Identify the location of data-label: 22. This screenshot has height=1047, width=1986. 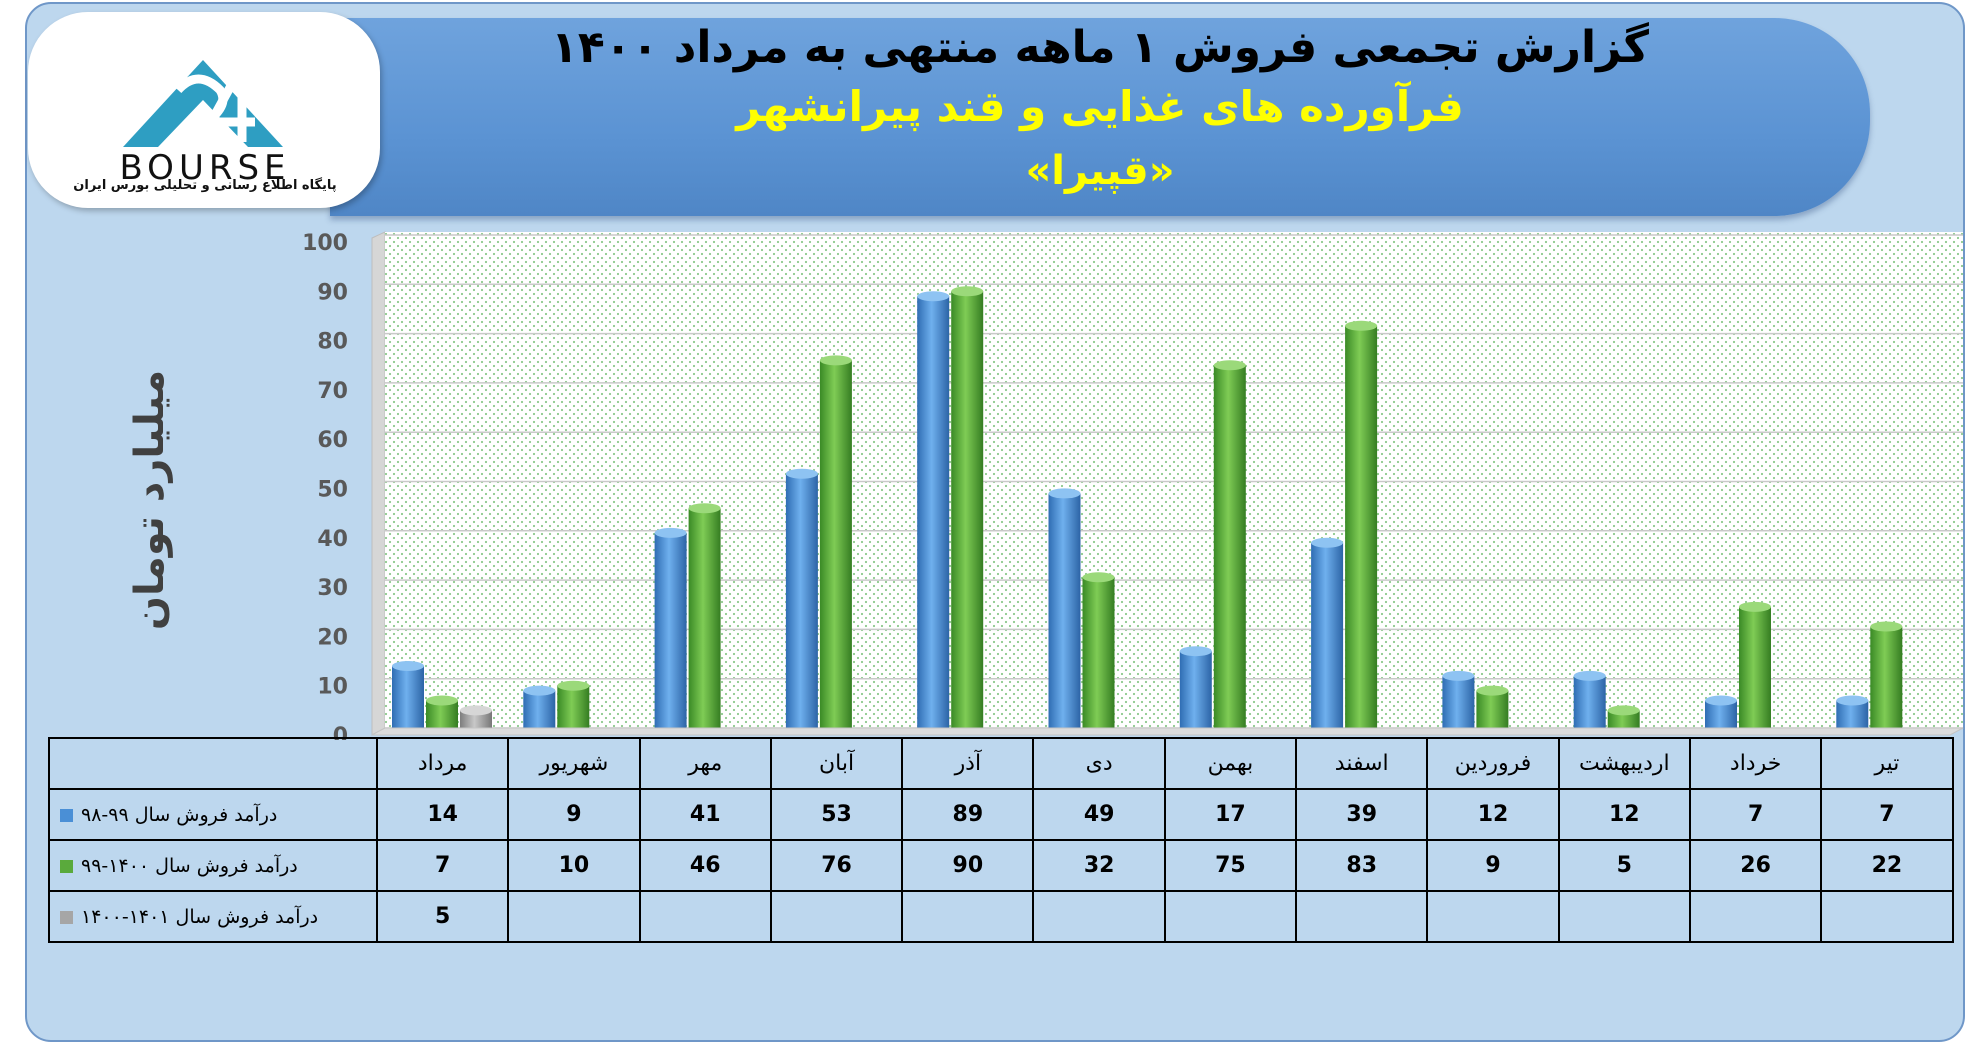
(1887, 865).